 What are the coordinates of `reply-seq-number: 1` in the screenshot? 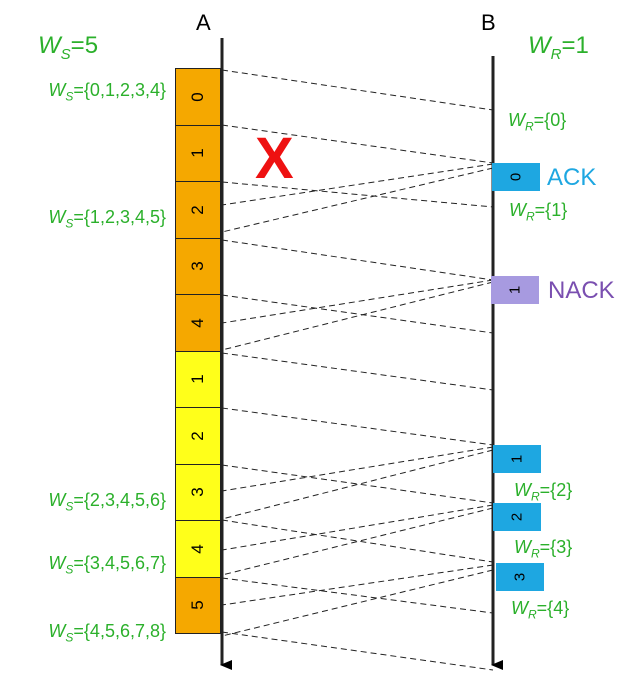 It's located at (517, 459).